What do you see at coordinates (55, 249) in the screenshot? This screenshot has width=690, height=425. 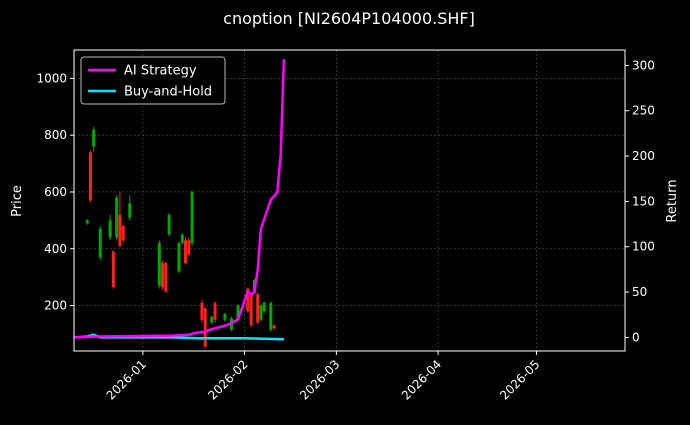 I see `y-tick-label-left: 400` at bounding box center [55, 249].